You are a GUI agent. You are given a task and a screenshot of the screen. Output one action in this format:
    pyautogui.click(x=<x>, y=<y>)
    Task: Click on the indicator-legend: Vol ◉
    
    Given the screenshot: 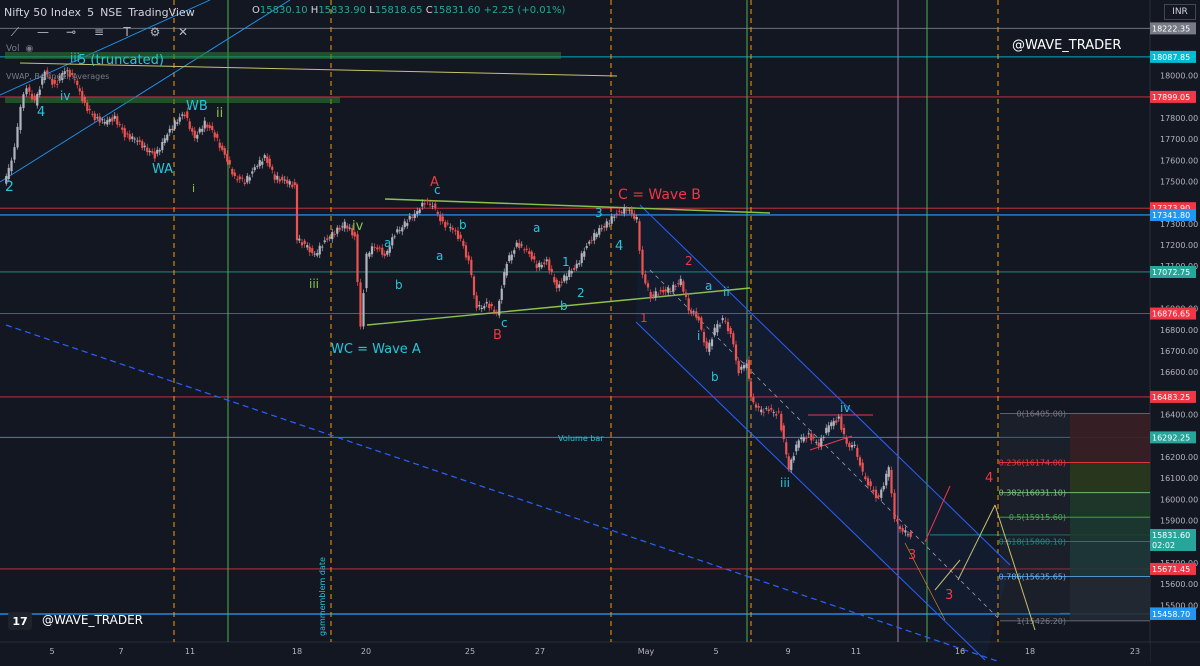 What is the action you would take?
    pyautogui.click(x=19, y=49)
    